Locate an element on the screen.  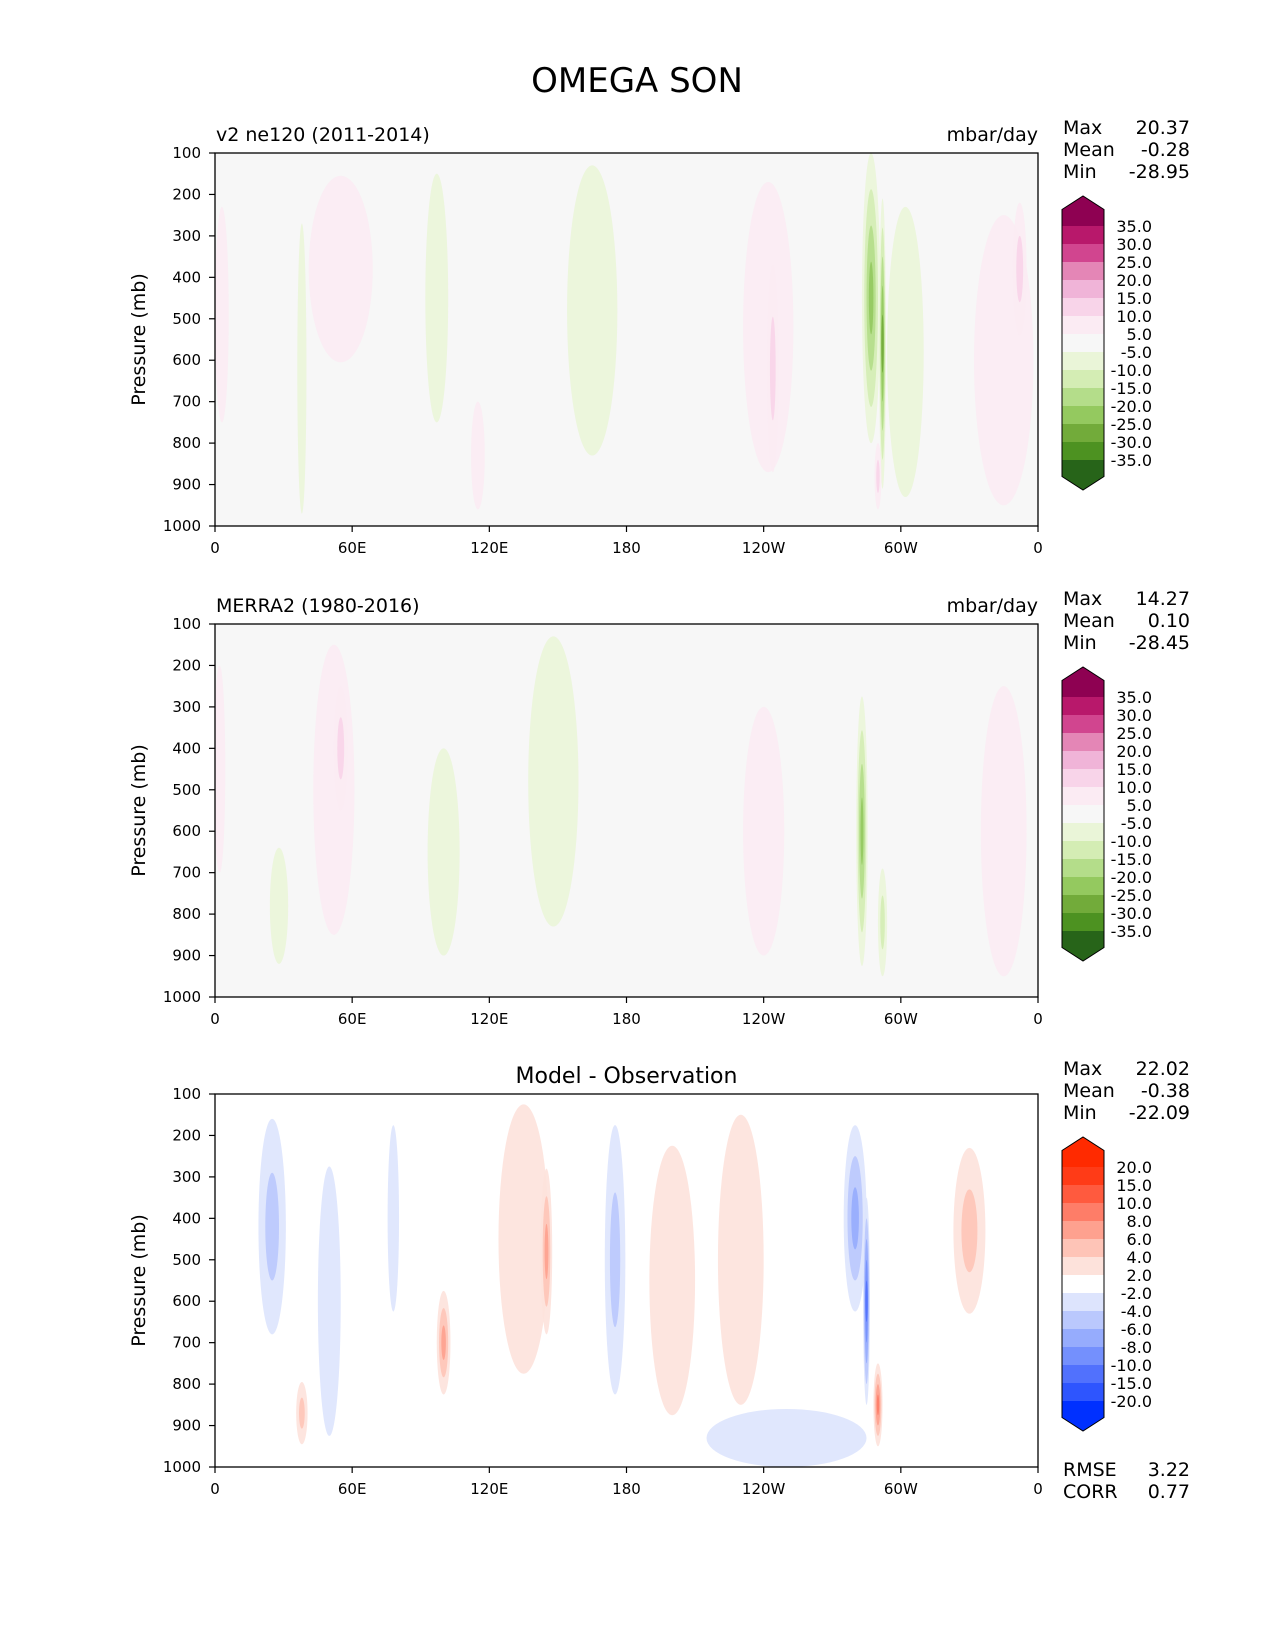
colorbar-label: 8.0 is located at coordinates (1139, 1221).